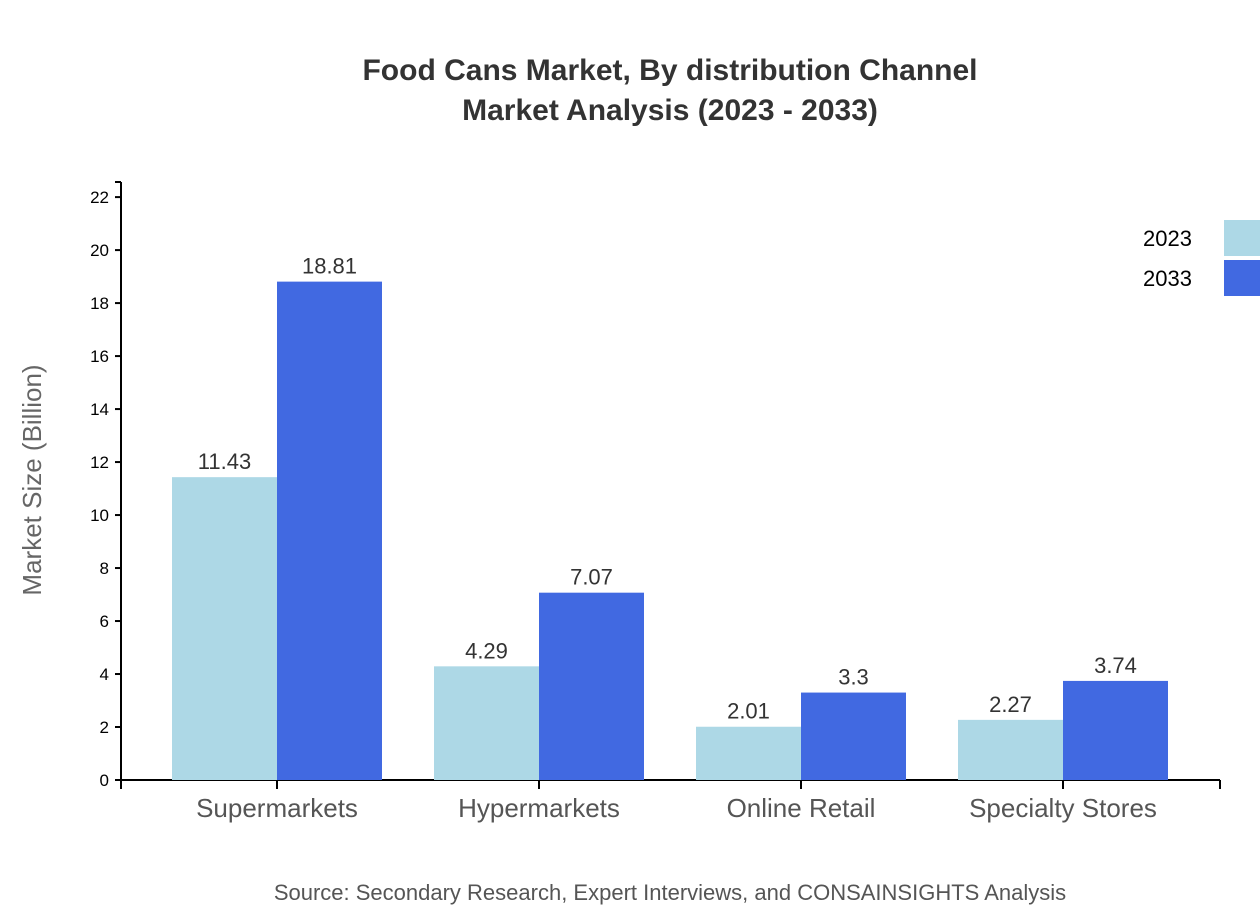 This screenshot has width=1260, height=920. Describe the element at coordinates (748, 711) in the screenshot. I see `data-label: 2.01` at that location.